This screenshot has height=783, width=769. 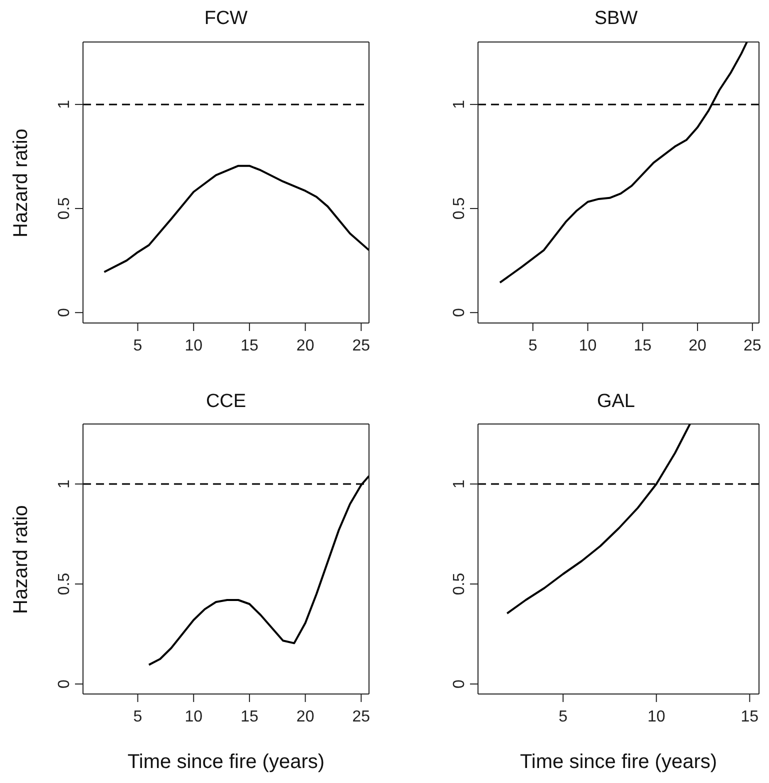 I want to click on chart-title: CCE, so click(x=226, y=402).